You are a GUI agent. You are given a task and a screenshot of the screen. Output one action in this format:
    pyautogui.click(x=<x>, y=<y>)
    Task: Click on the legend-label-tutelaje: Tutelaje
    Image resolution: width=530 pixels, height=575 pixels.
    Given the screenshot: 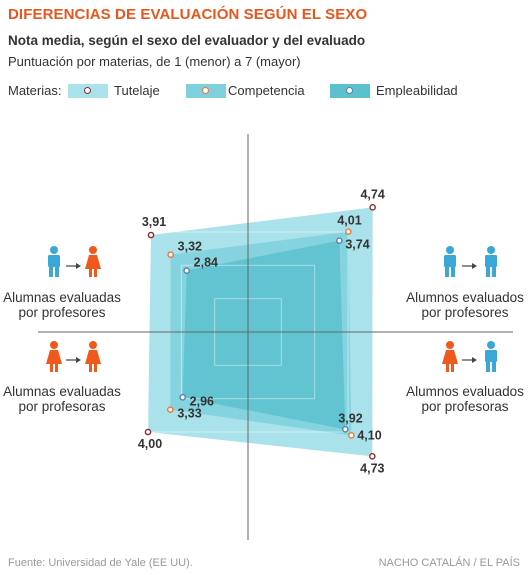 What is the action you would take?
    pyautogui.click(x=137, y=90)
    